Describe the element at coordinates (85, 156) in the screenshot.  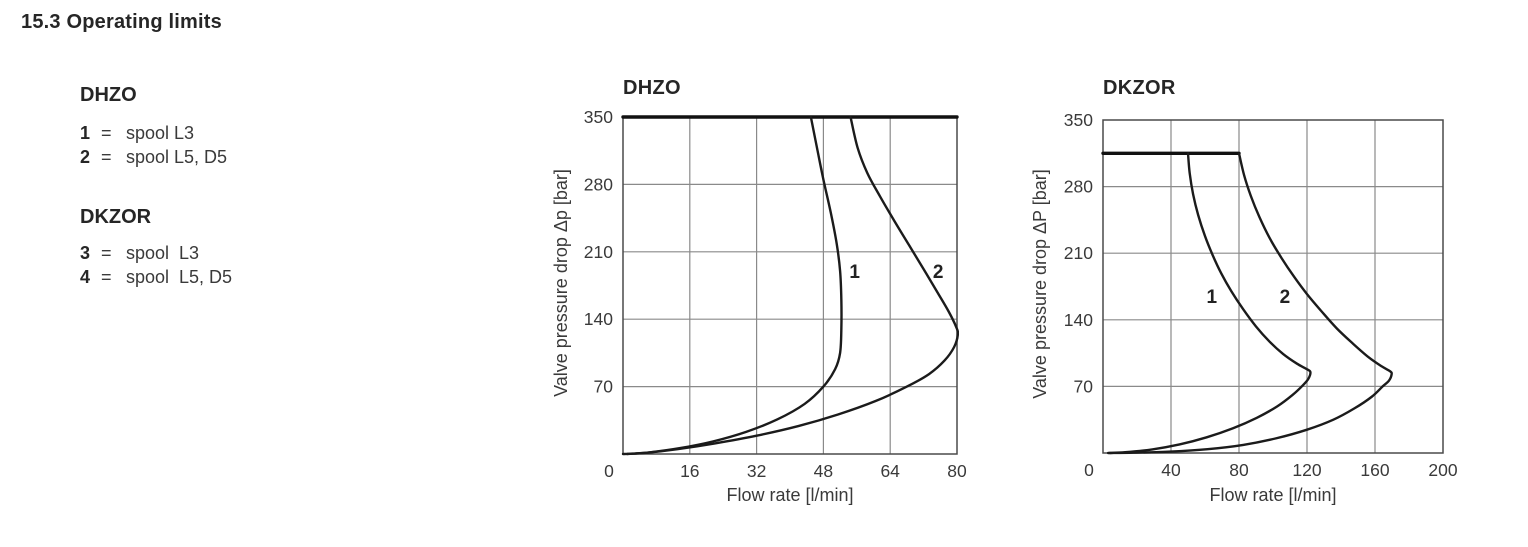
I see `legend-item-number: 2` at that location.